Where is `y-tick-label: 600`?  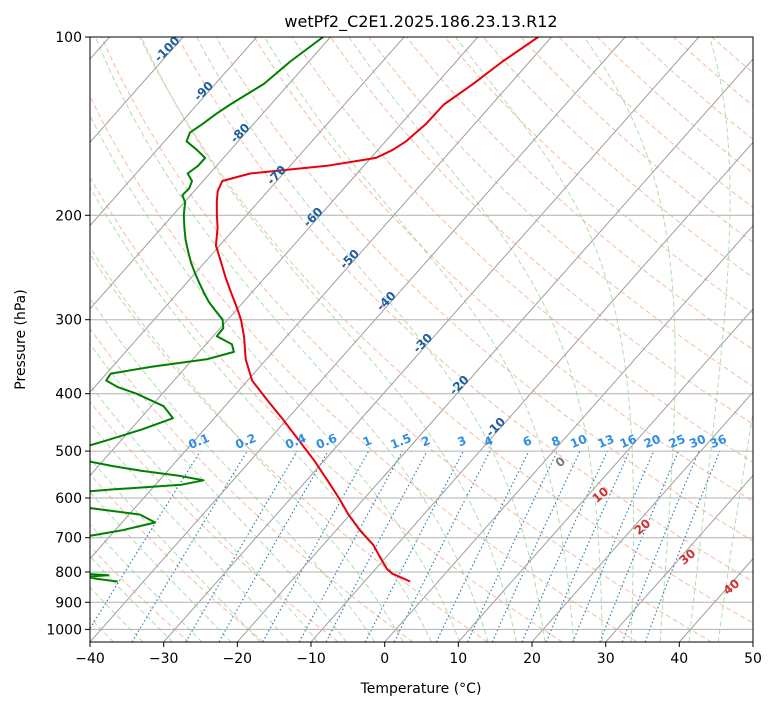
y-tick-label: 600 is located at coordinates (68, 499).